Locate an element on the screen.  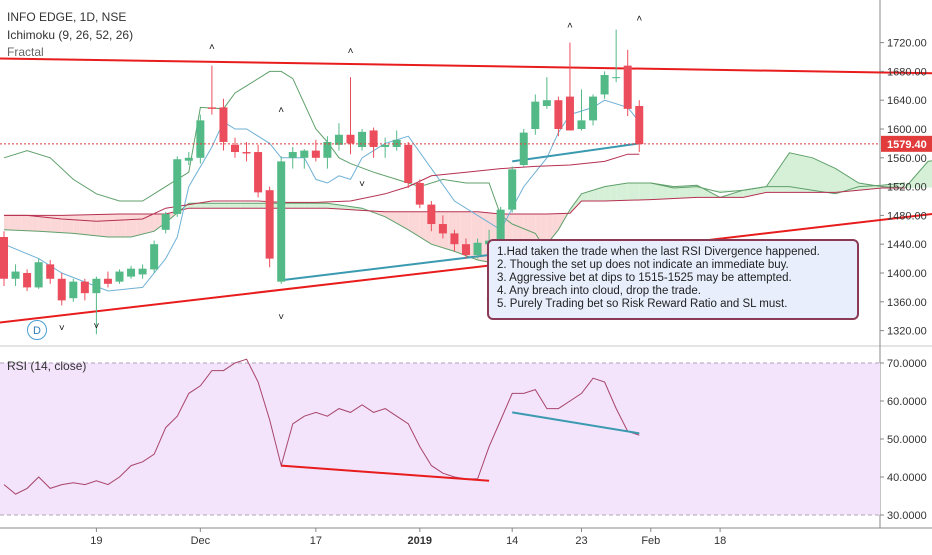
last-price-badge is located at coordinates (906, 143).